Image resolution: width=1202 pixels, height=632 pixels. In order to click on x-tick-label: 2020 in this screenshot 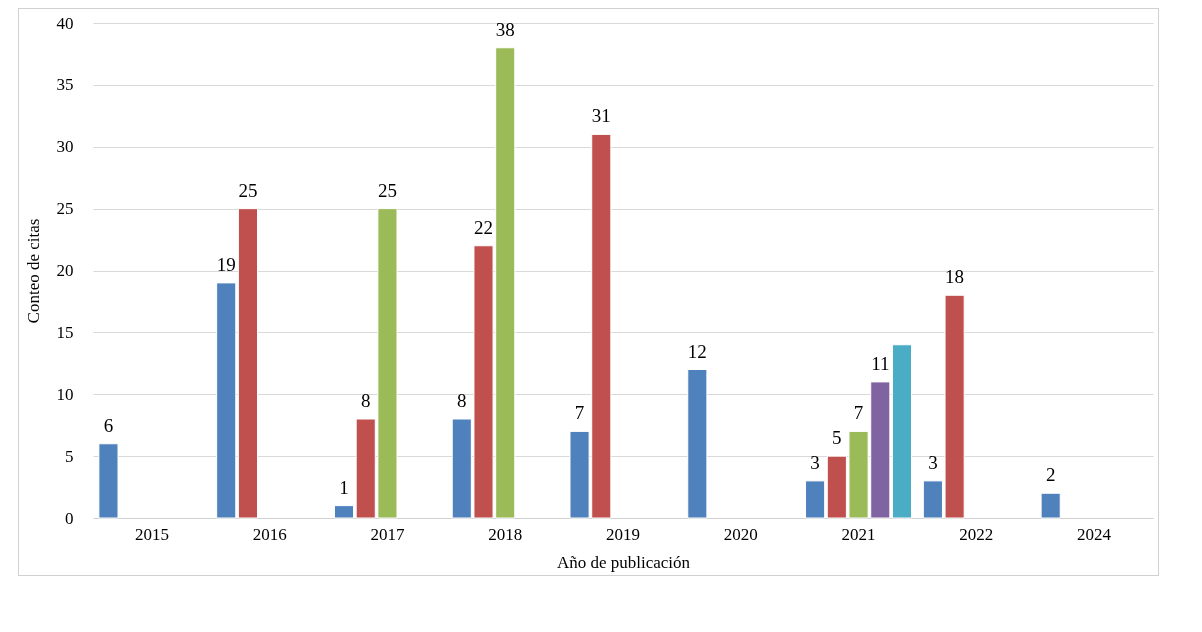, I will do `click(740, 534)`.